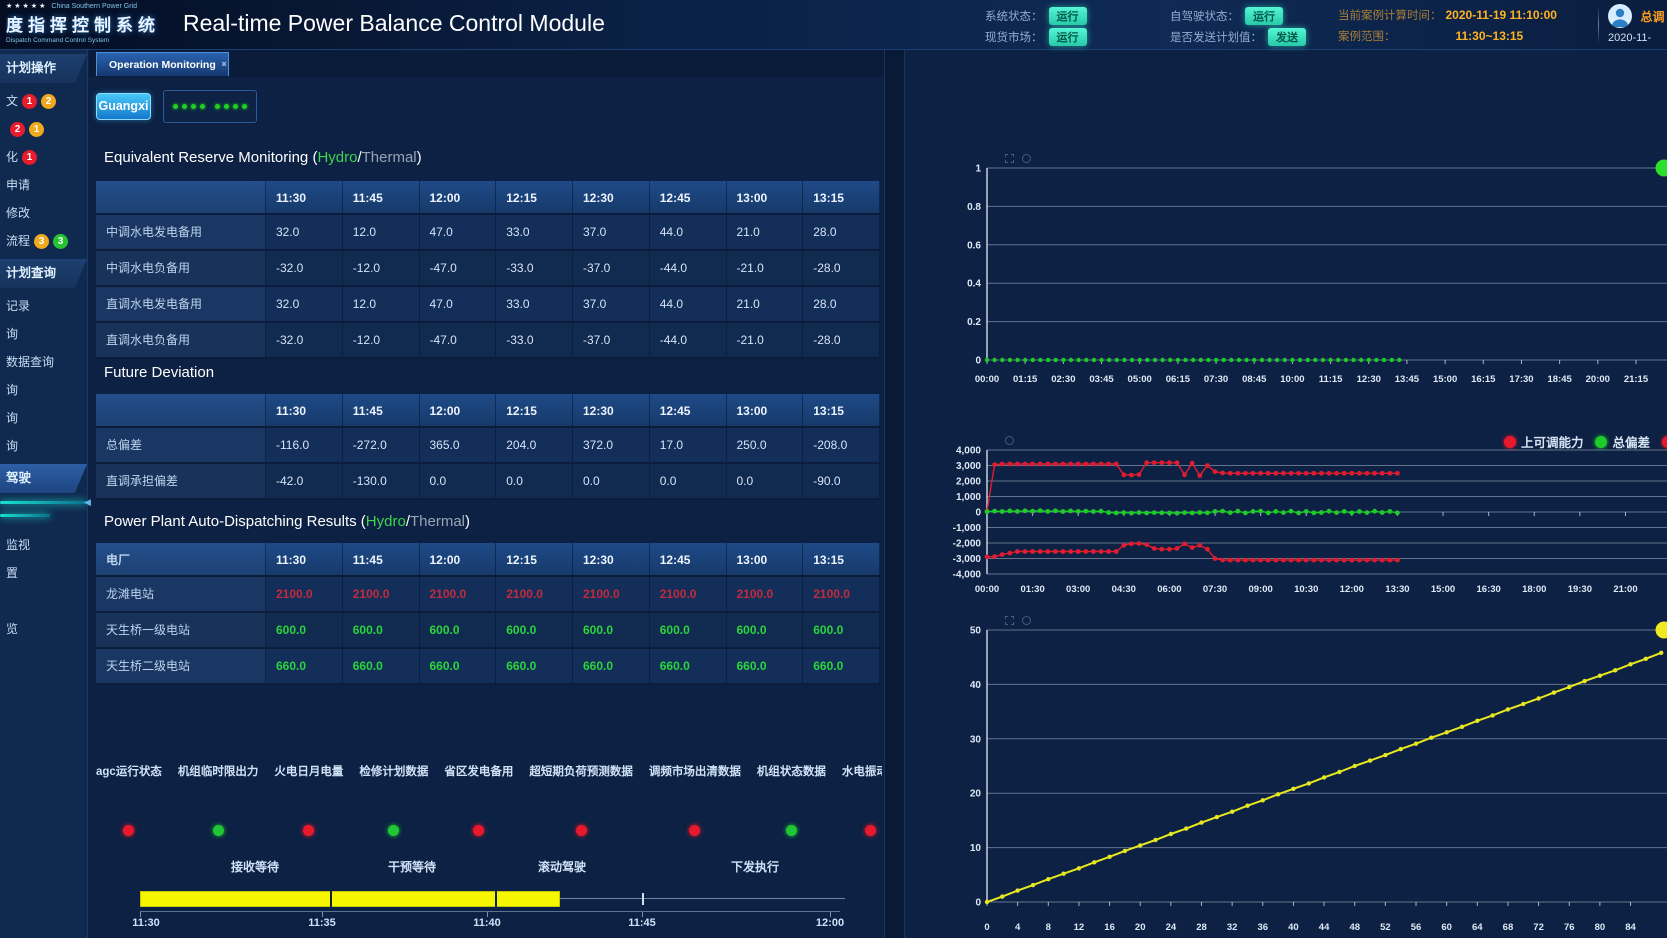 The image size is (1667, 938). I want to click on sidebar-section-header: 驾驶, so click(43, 478).